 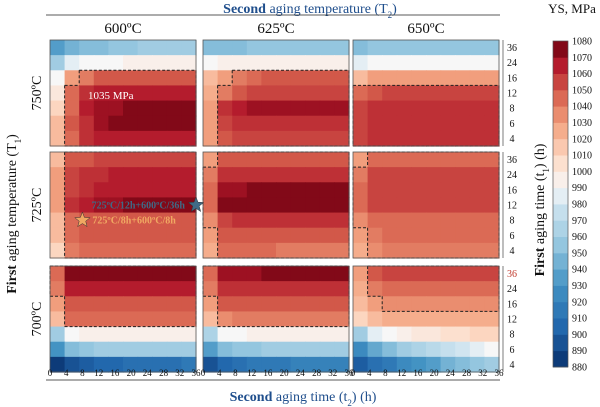 I want to click on colorbar-tick-label: 1070, so click(x=582, y=58).